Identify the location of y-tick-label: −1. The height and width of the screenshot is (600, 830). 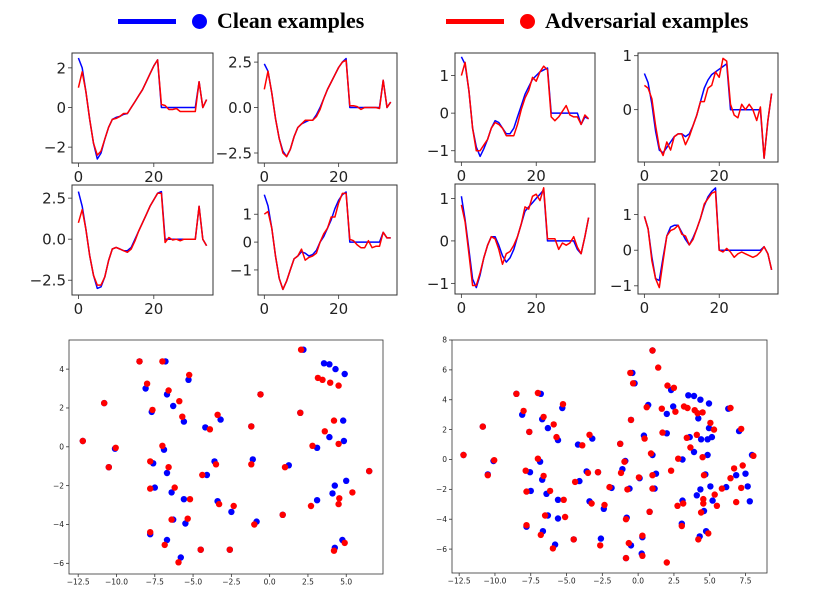
(241, 270).